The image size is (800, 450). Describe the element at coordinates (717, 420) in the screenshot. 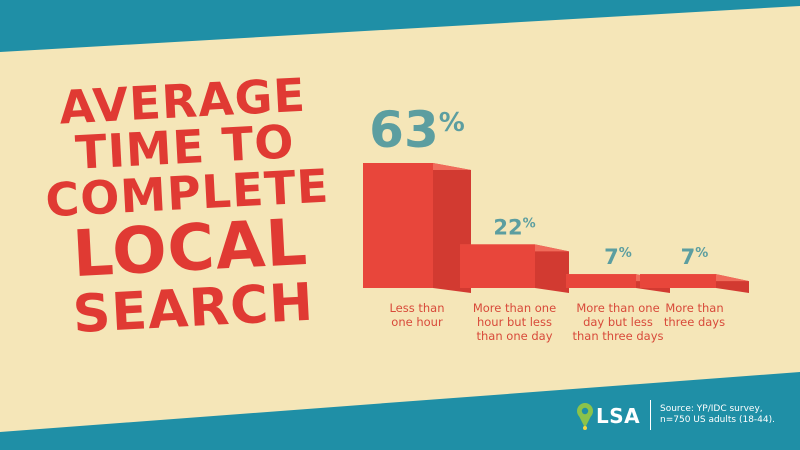

I see `source-line-2: n=750 US adults (18-44).` at that location.